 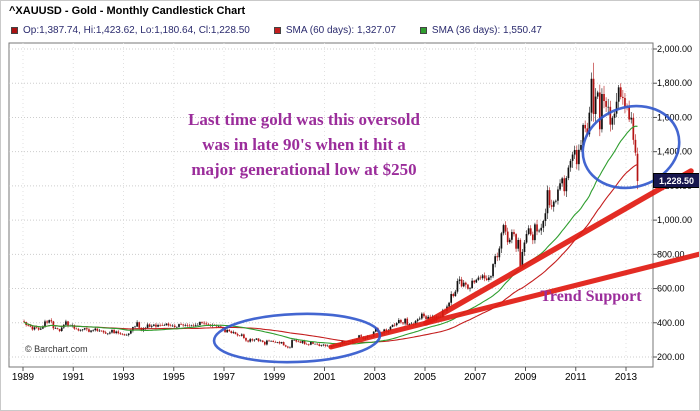 What do you see at coordinates (304, 119) in the screenshot?
I see `oversold-annotation-line1: Last time gold was this oversold` at bounding box center [304, 119].